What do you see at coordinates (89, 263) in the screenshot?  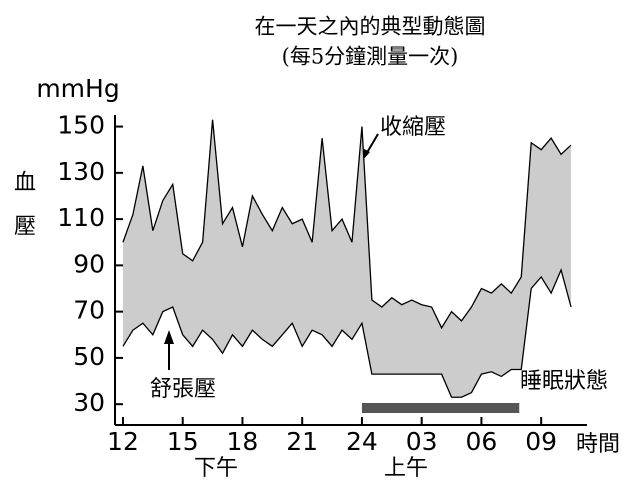 I see `y-tick-label: 90` at bounding box center [89, 263].